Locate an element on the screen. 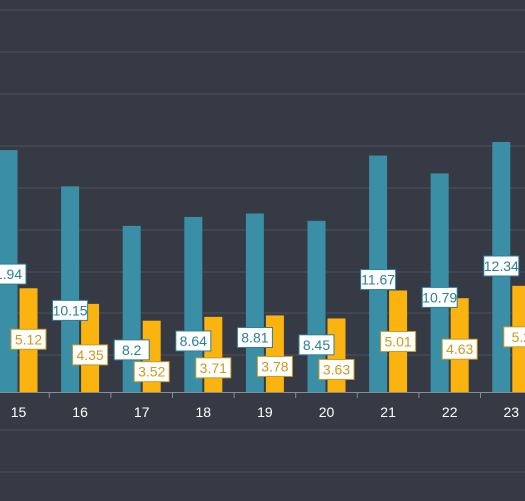 This screenshot has height=501, width=525. data-label-series-1: 11.67 is located at coordinates (378, 280).